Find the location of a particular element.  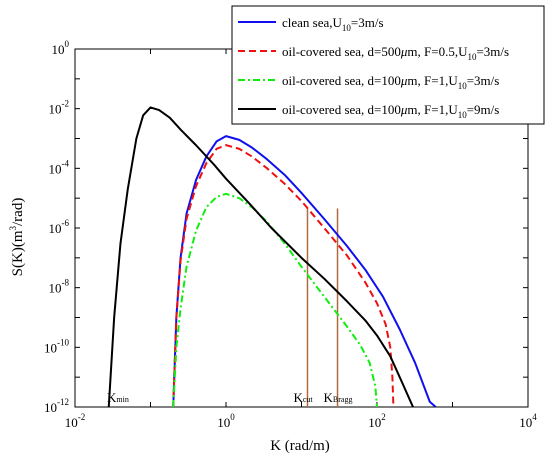

legend-label-1: oil-covered sea, d=500μm, F=0.5,U10=3m/s is located at coordinates (395, 53).